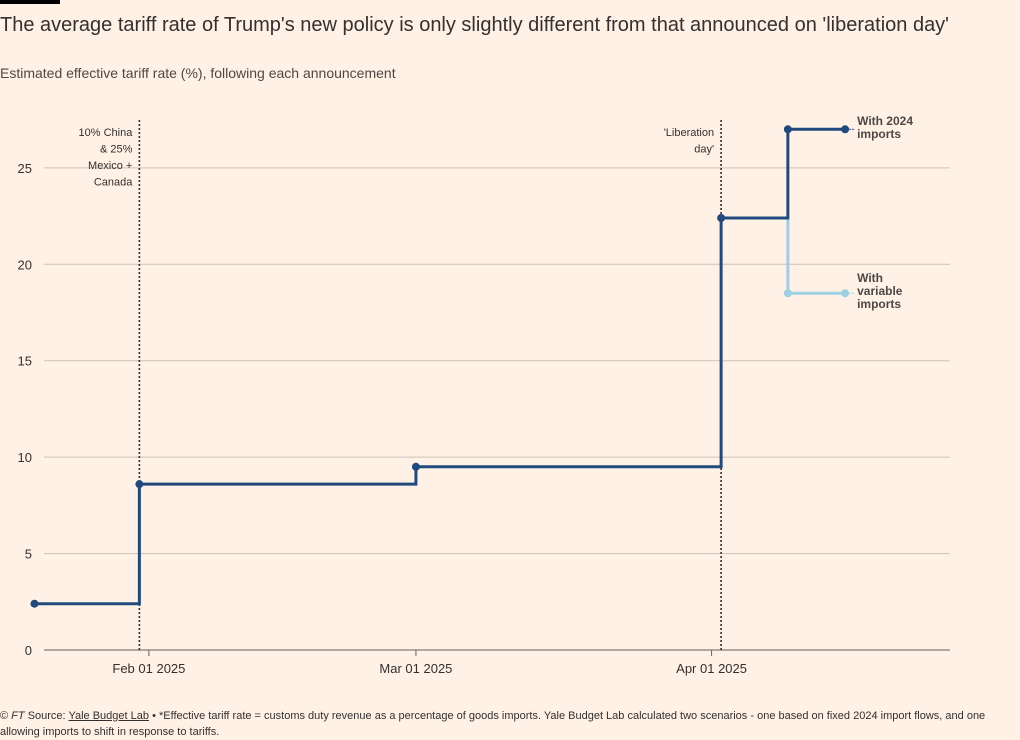 The image size is (1020, 740). Describe the element at coordinates (4, 716) in the screenshot. I see `copyright: ©` at that location.